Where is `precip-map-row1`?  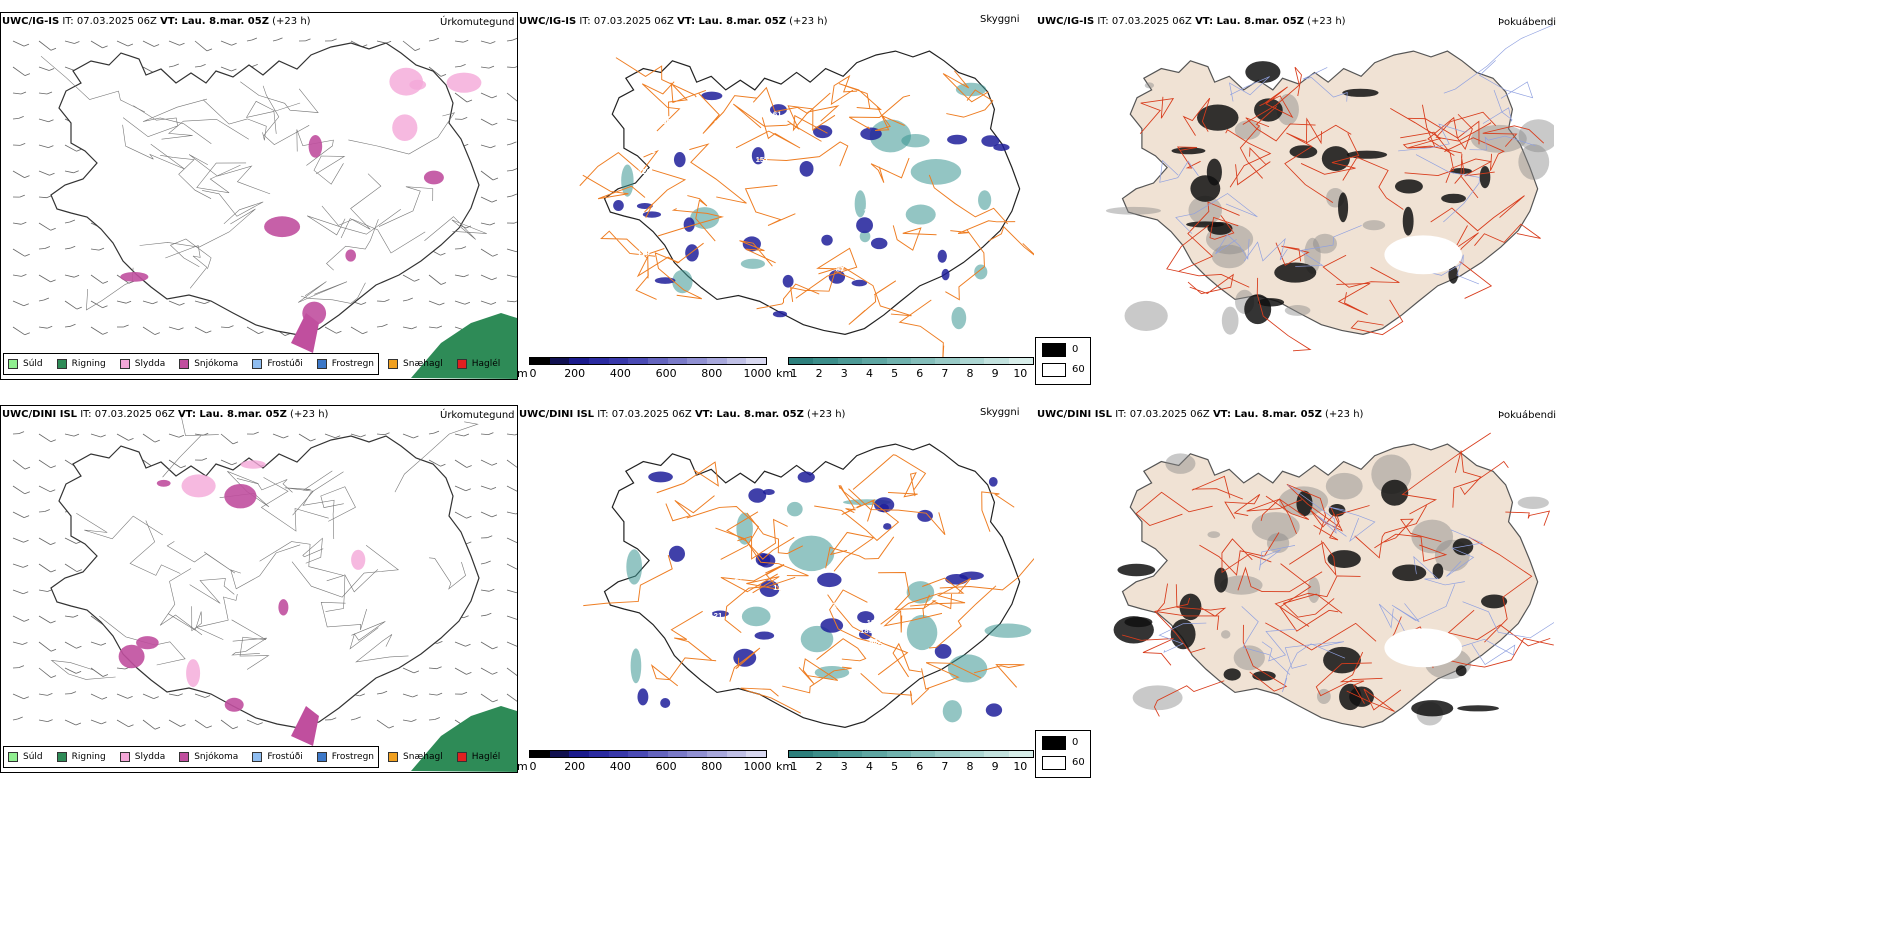 precip-map-row1 is located at coordinates (264, 208).